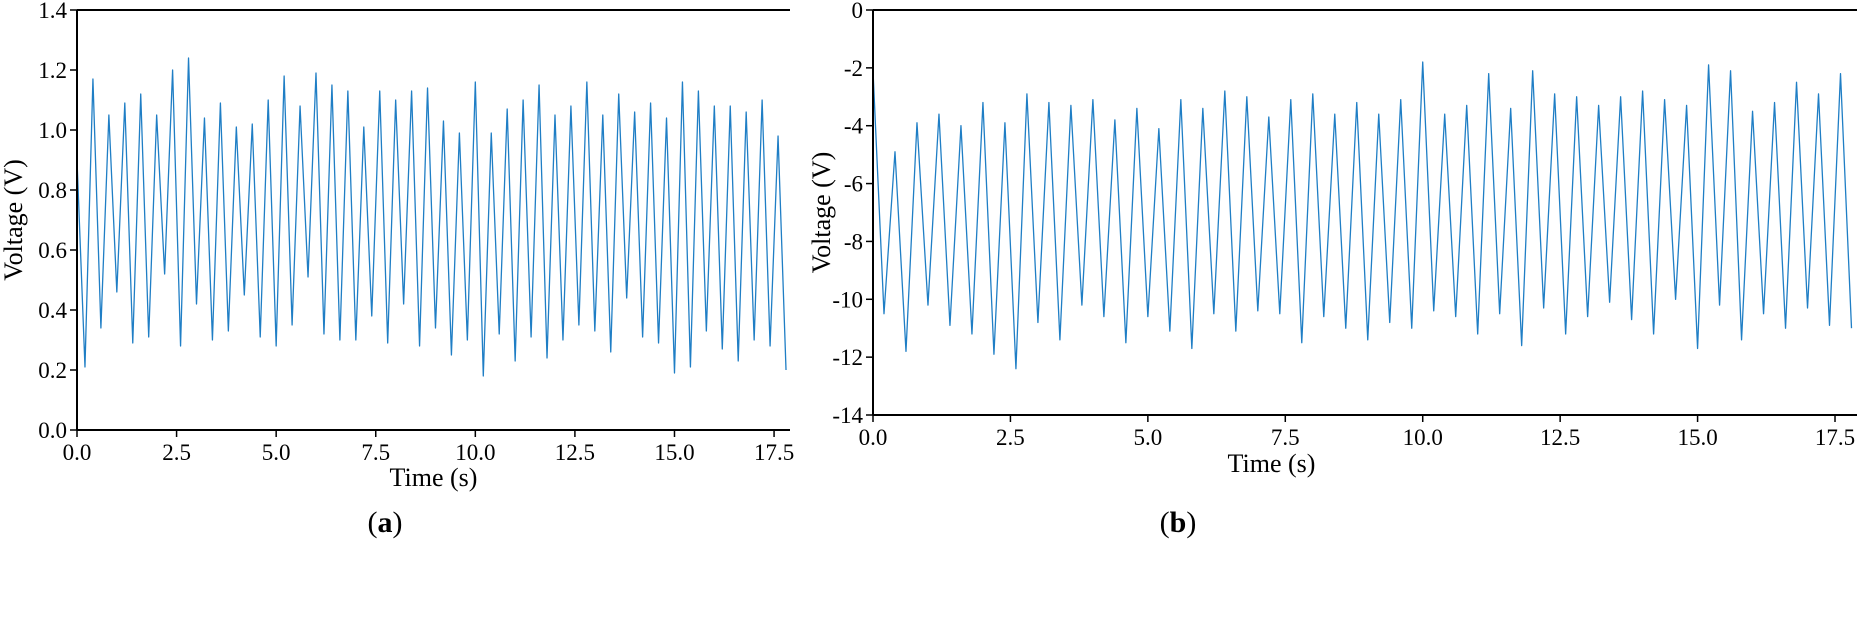 The image size is (1857, 640). I want to click on y-tick-label: 0.0, so click(52, 430).